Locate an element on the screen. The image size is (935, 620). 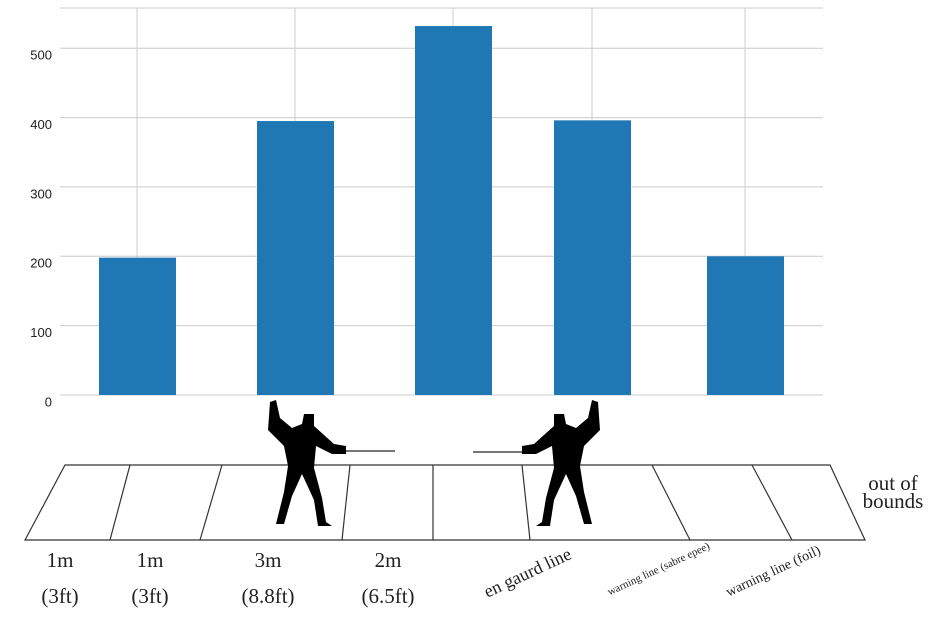
y-tick-label: 400 is located at coordinates (41, 124).